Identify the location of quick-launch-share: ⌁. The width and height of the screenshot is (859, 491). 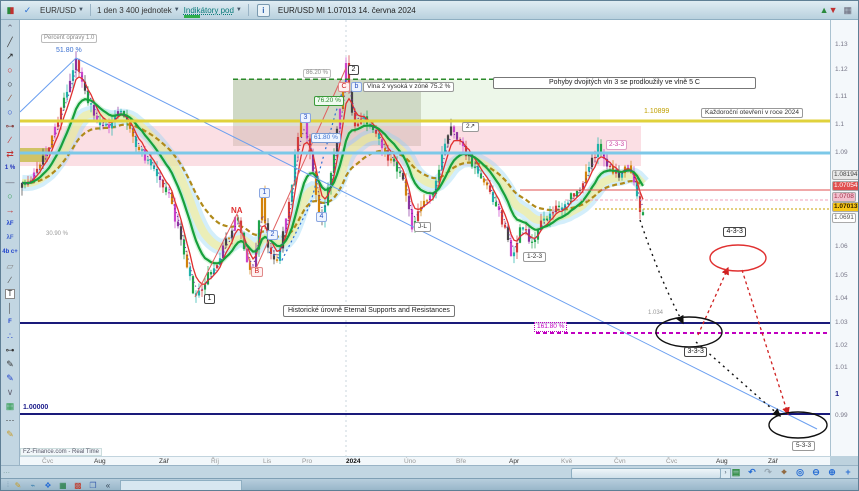
(33, 485).